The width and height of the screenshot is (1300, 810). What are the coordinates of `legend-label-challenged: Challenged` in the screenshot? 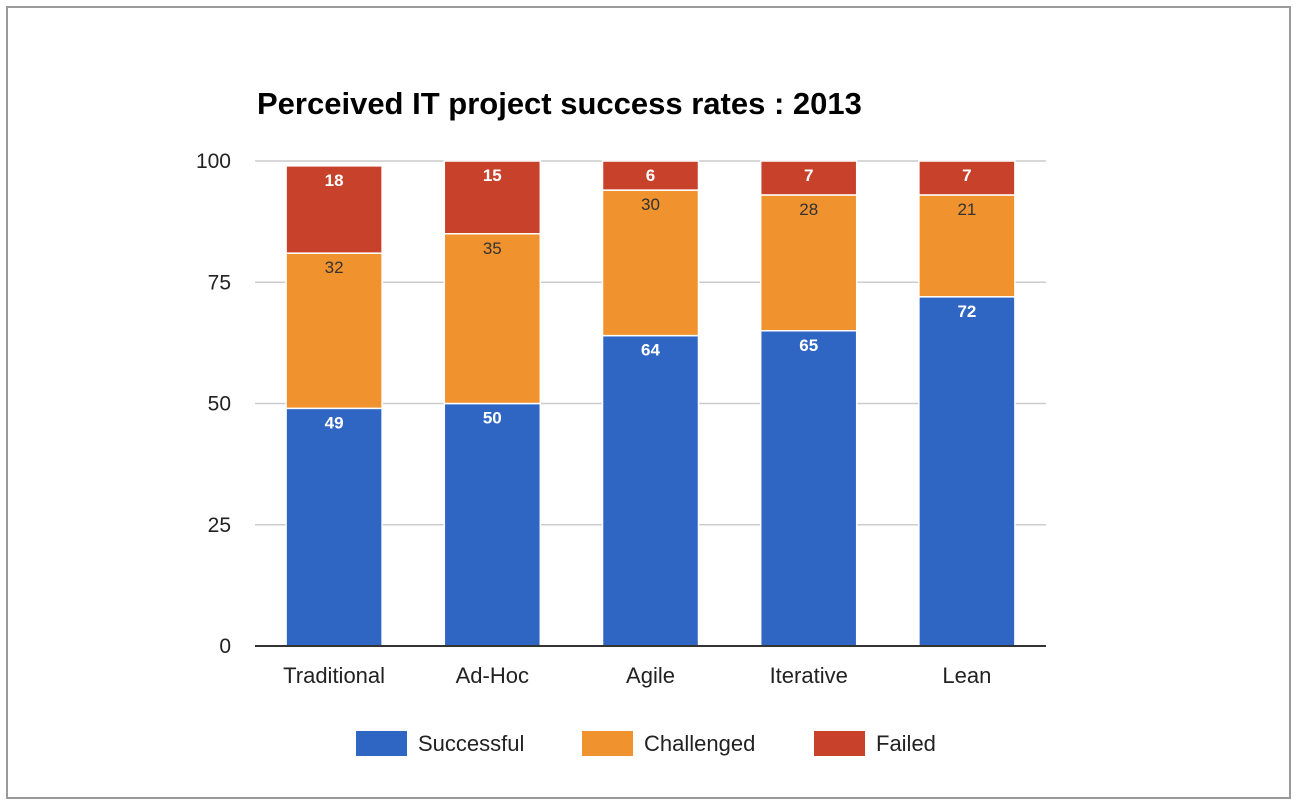 It's located at (699, 743).